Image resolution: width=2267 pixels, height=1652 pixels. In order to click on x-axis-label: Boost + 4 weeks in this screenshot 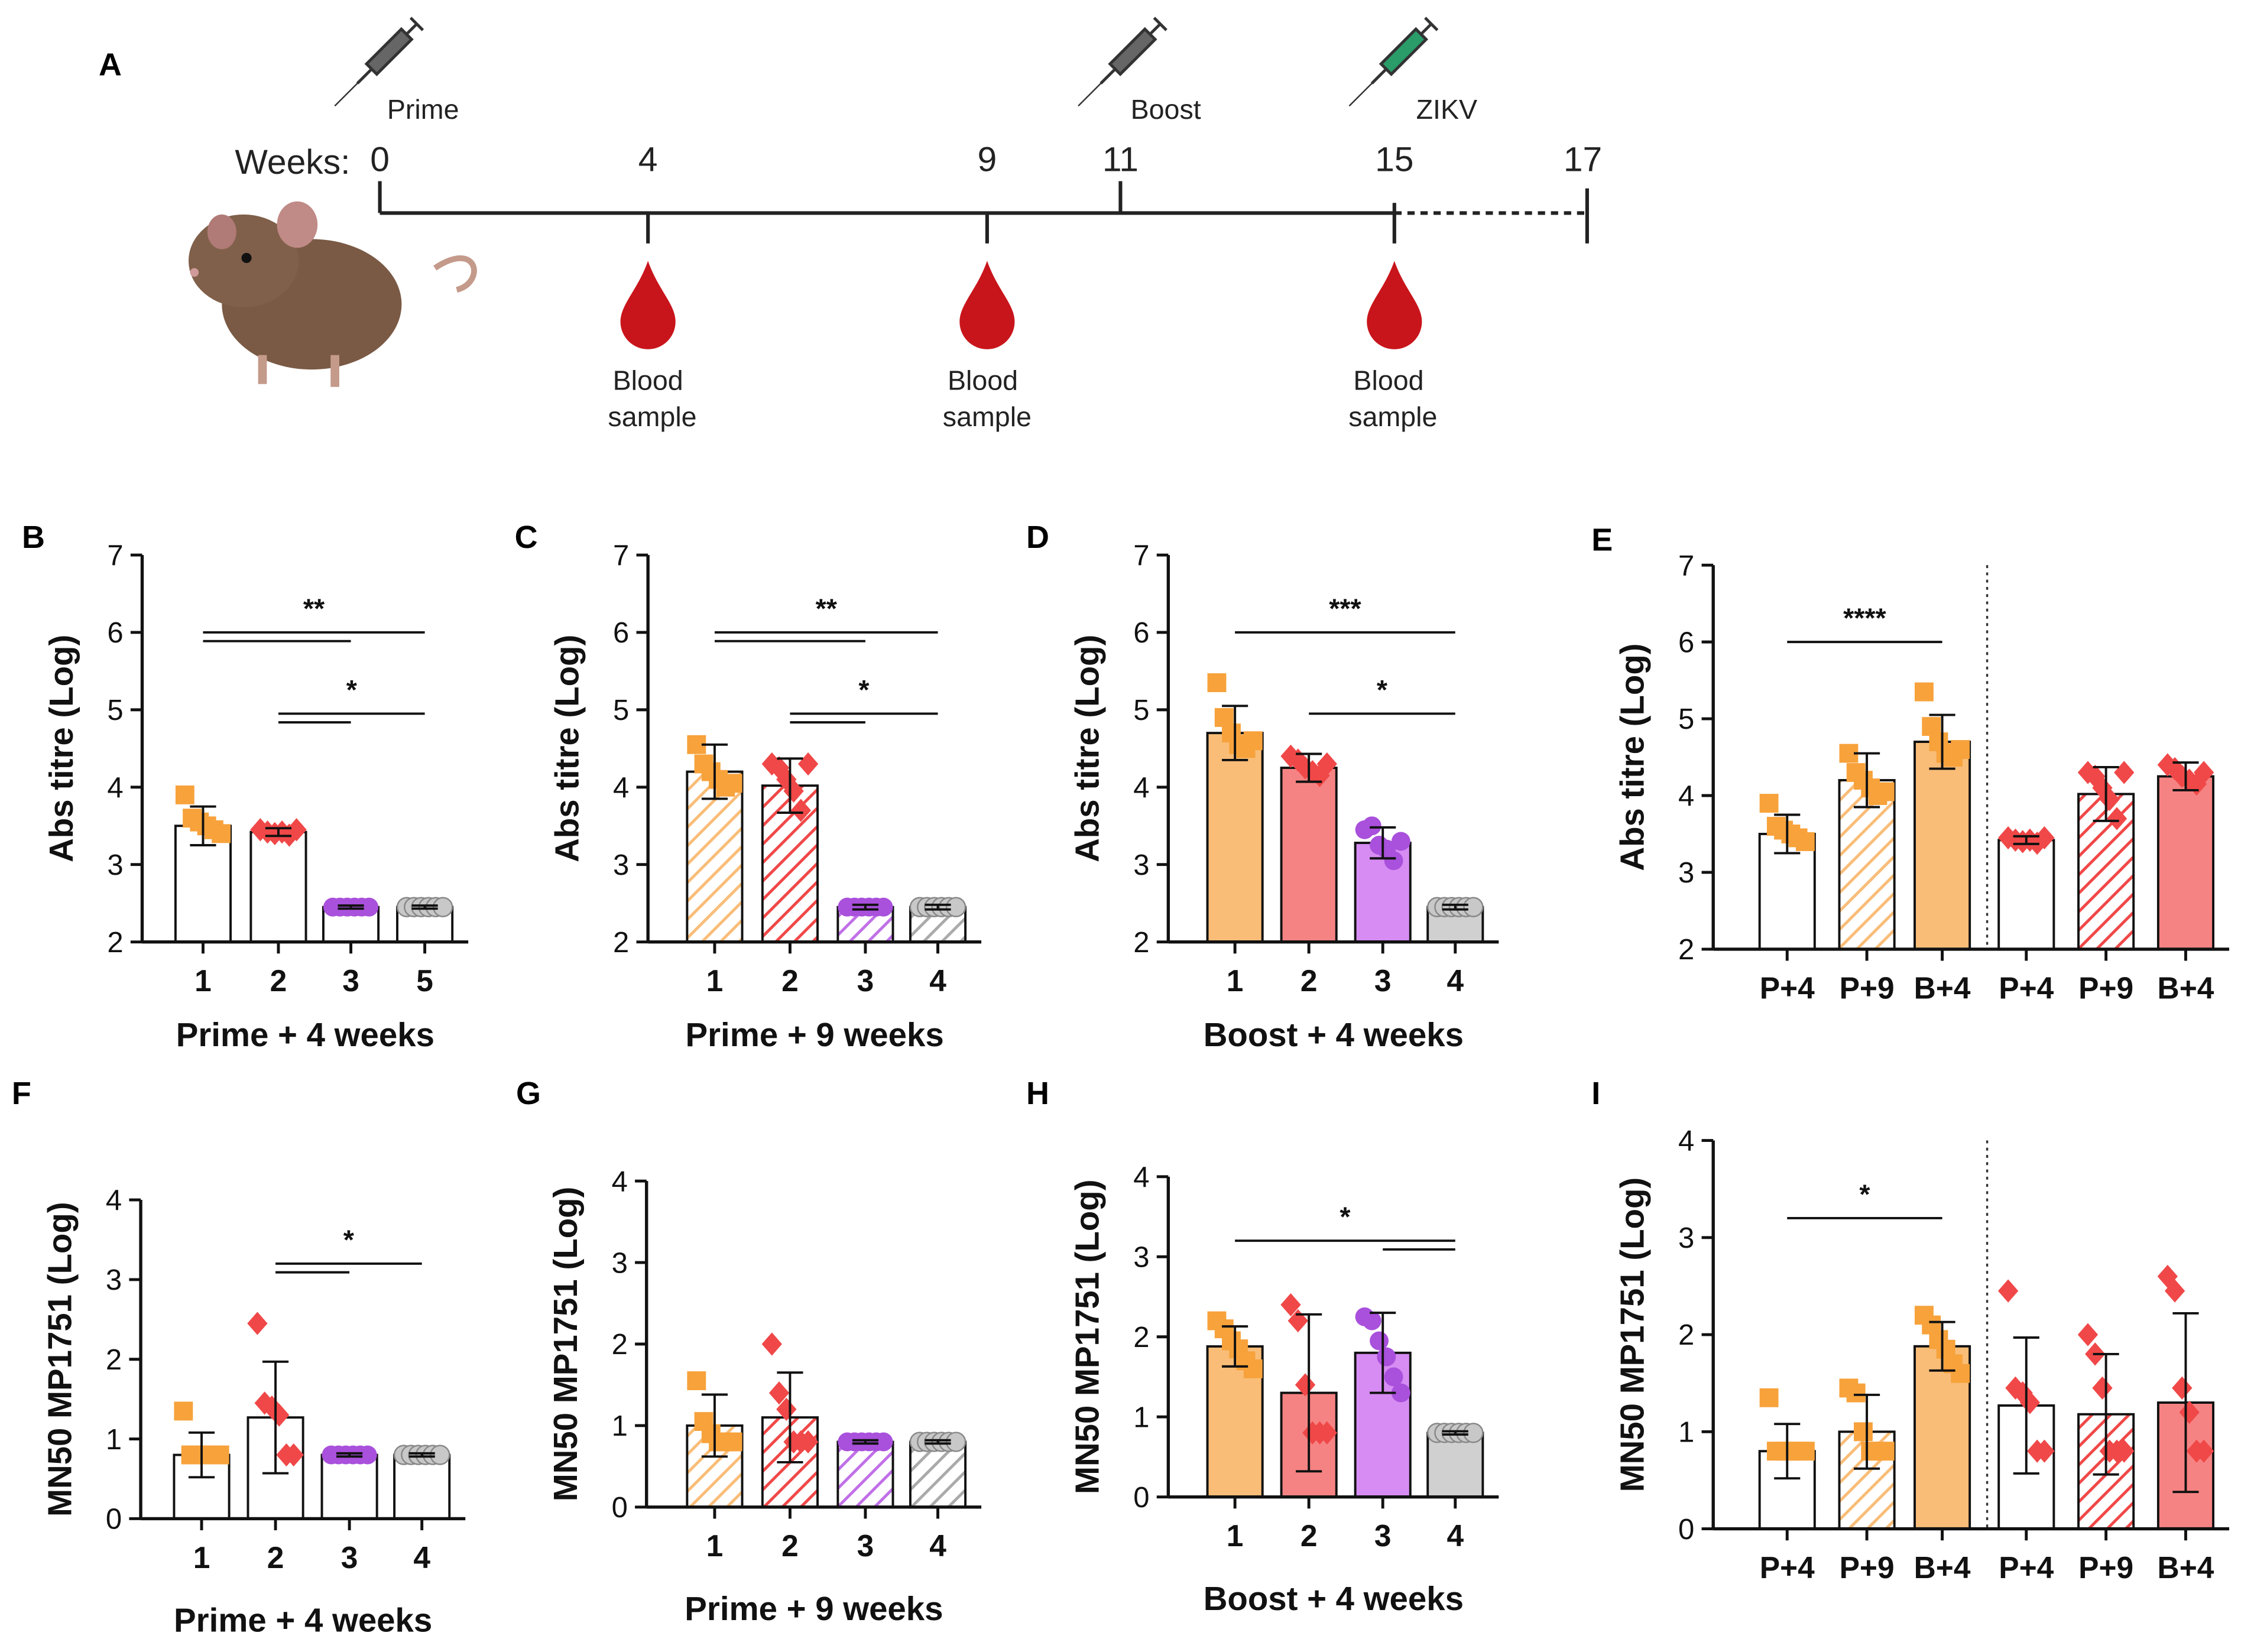, I will do `click(1334, 1035)`.